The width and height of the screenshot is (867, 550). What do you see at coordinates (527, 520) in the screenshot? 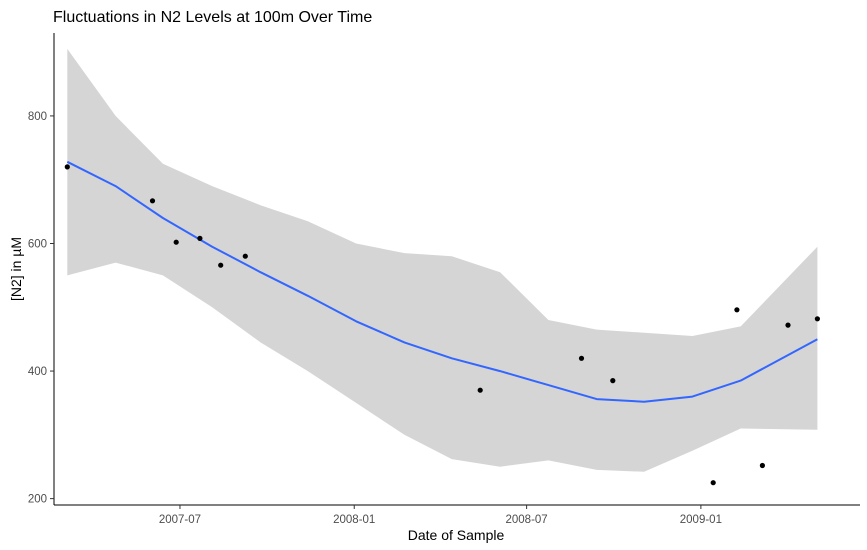
I see `x-tick-label: 2008-07` at bounding box center [527, 520].